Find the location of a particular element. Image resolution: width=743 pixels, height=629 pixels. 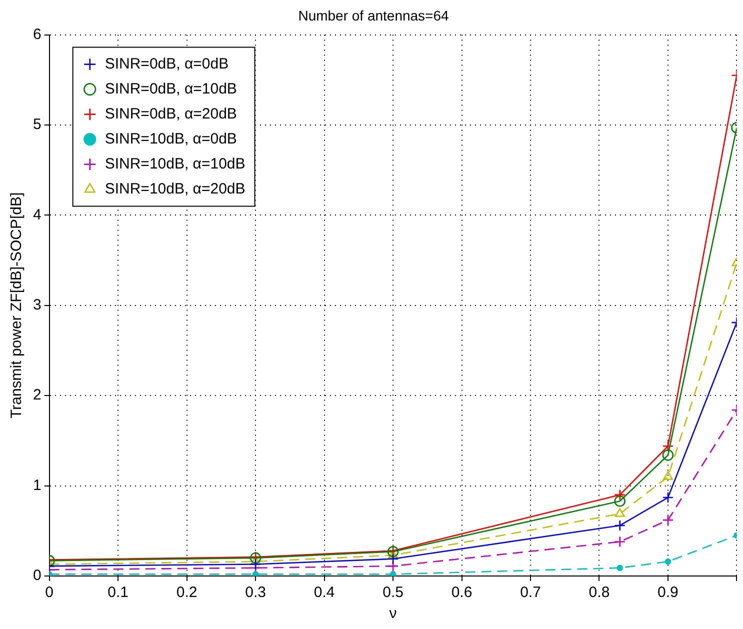

x-tick-label: 0 is located at coordinates (49, 593).